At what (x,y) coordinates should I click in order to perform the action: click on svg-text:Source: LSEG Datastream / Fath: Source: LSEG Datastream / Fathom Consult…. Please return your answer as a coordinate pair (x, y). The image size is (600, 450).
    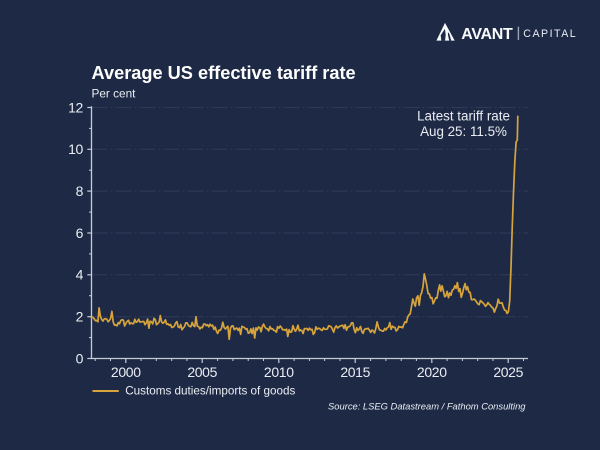
    Looking at the image, I should click on (427, 406).